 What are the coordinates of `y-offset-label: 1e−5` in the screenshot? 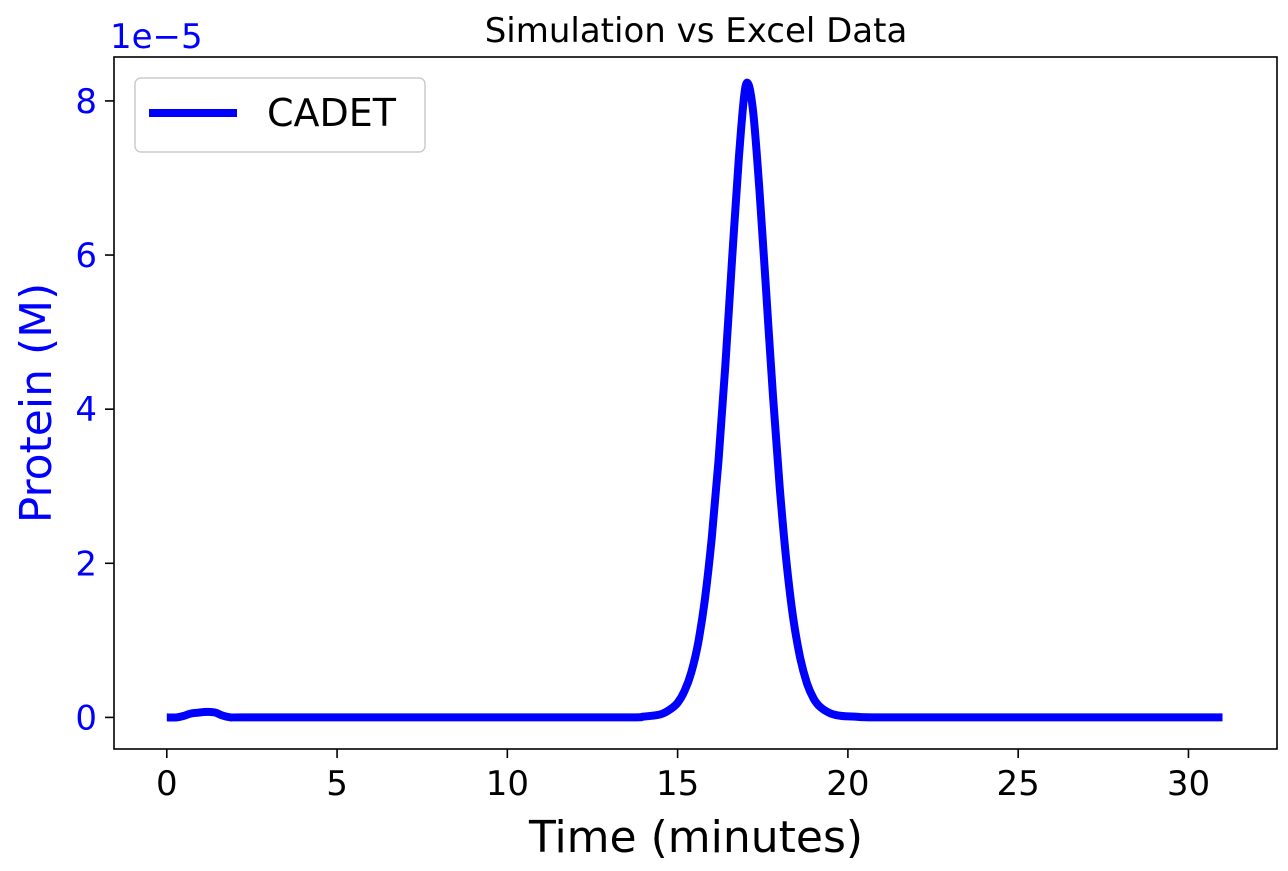 It's located at (156, 37).